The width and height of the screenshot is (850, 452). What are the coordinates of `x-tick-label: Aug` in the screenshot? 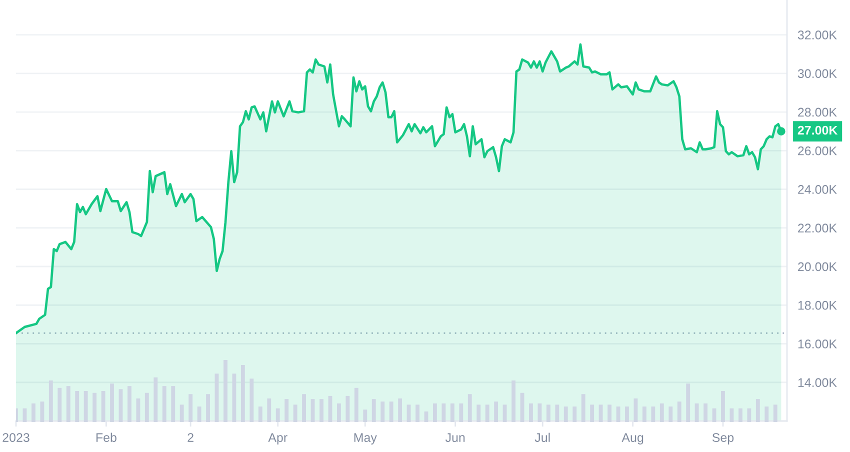 It's located at (633, 438).